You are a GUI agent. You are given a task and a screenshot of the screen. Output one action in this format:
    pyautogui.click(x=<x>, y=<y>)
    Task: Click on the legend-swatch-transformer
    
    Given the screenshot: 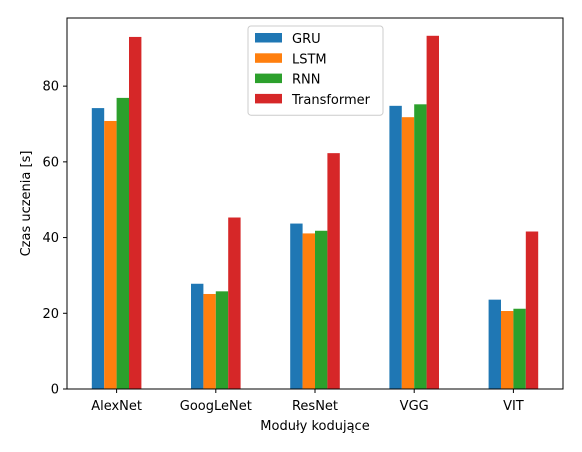 What is the action you would take?
    pyautogui.click(x=268, y=98)
    